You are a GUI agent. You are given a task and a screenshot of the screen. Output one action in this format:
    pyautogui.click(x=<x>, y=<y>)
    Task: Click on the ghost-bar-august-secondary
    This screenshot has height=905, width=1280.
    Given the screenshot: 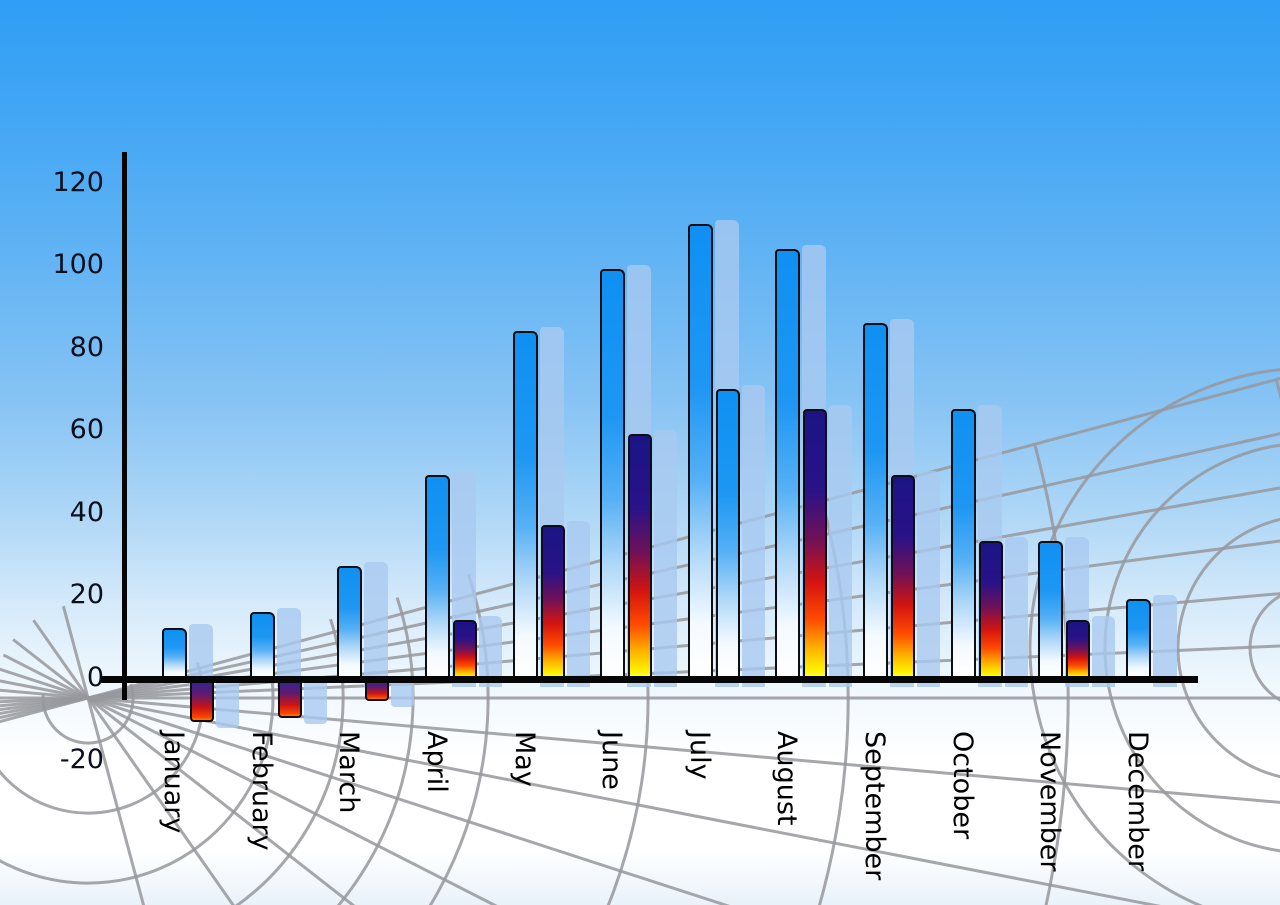 What is the action you would take?
    pyautogui.click(x=841, y=546)
    